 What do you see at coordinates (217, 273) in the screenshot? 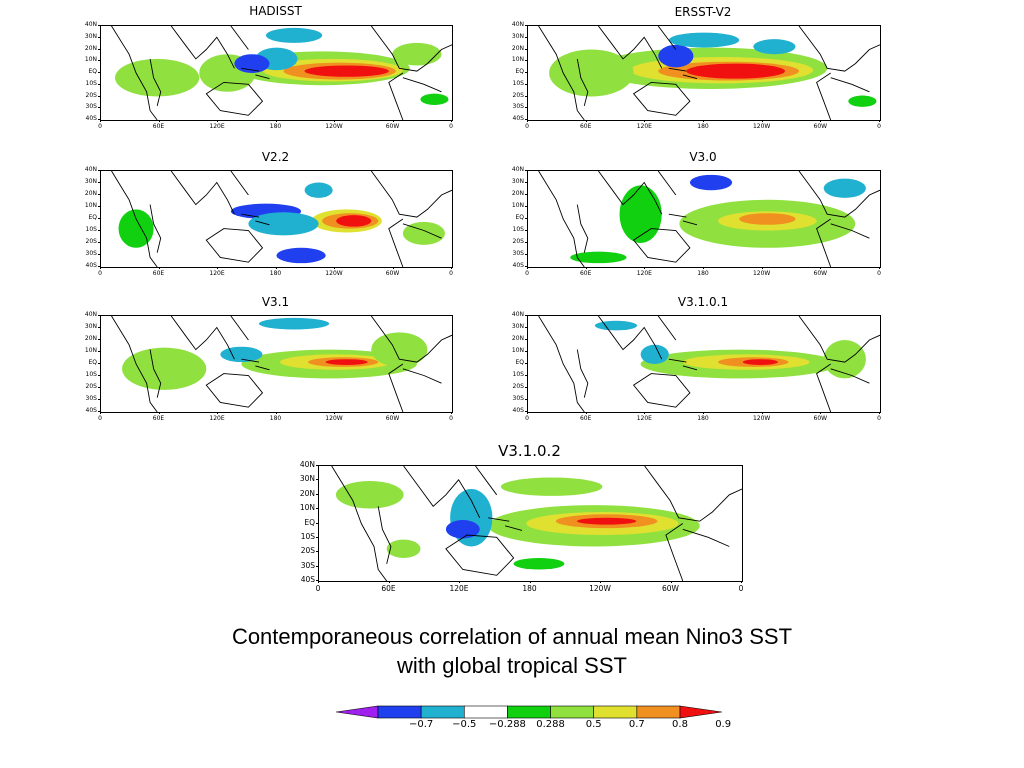
I see `lon-tick-label: 120E` at bounding box center [217, 273].